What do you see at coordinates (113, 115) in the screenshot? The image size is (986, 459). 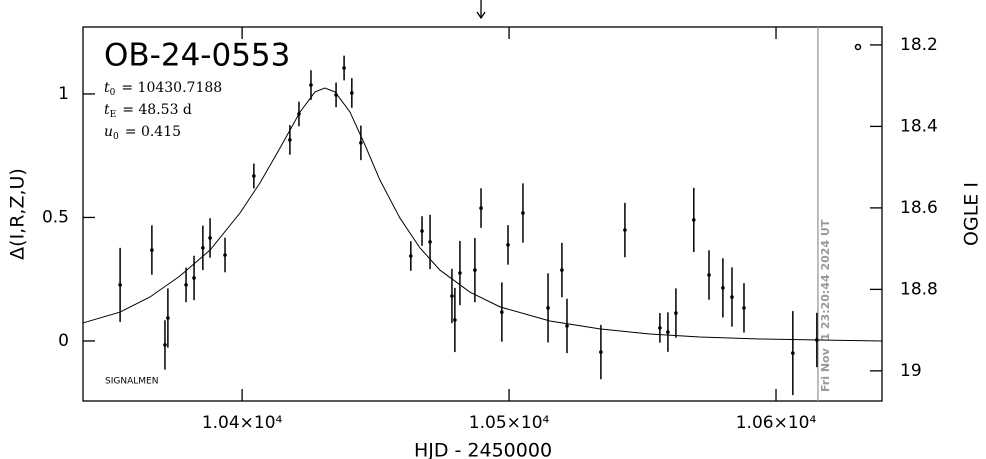 I see `param-subscript: E` at bounding box center [113, 115].